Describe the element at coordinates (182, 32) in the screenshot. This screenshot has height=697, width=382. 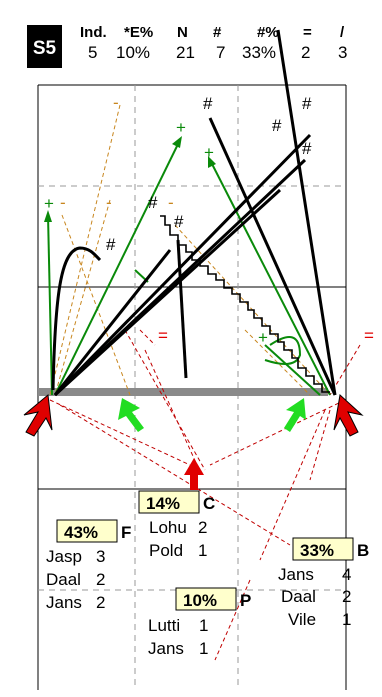
I see `stat-header-n: N` at that location.